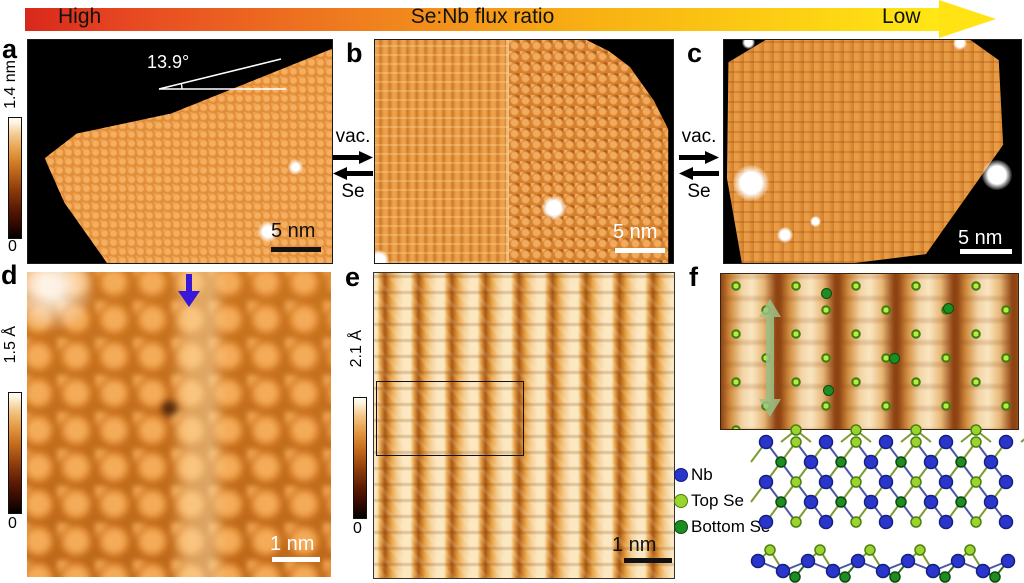 The height and width of the screenshot is (583, 1024). What do you see at coordinates (357, 528) in the screenshot?
I see `colorbar-e-min-label: 0` at bounding box center [357, 528].